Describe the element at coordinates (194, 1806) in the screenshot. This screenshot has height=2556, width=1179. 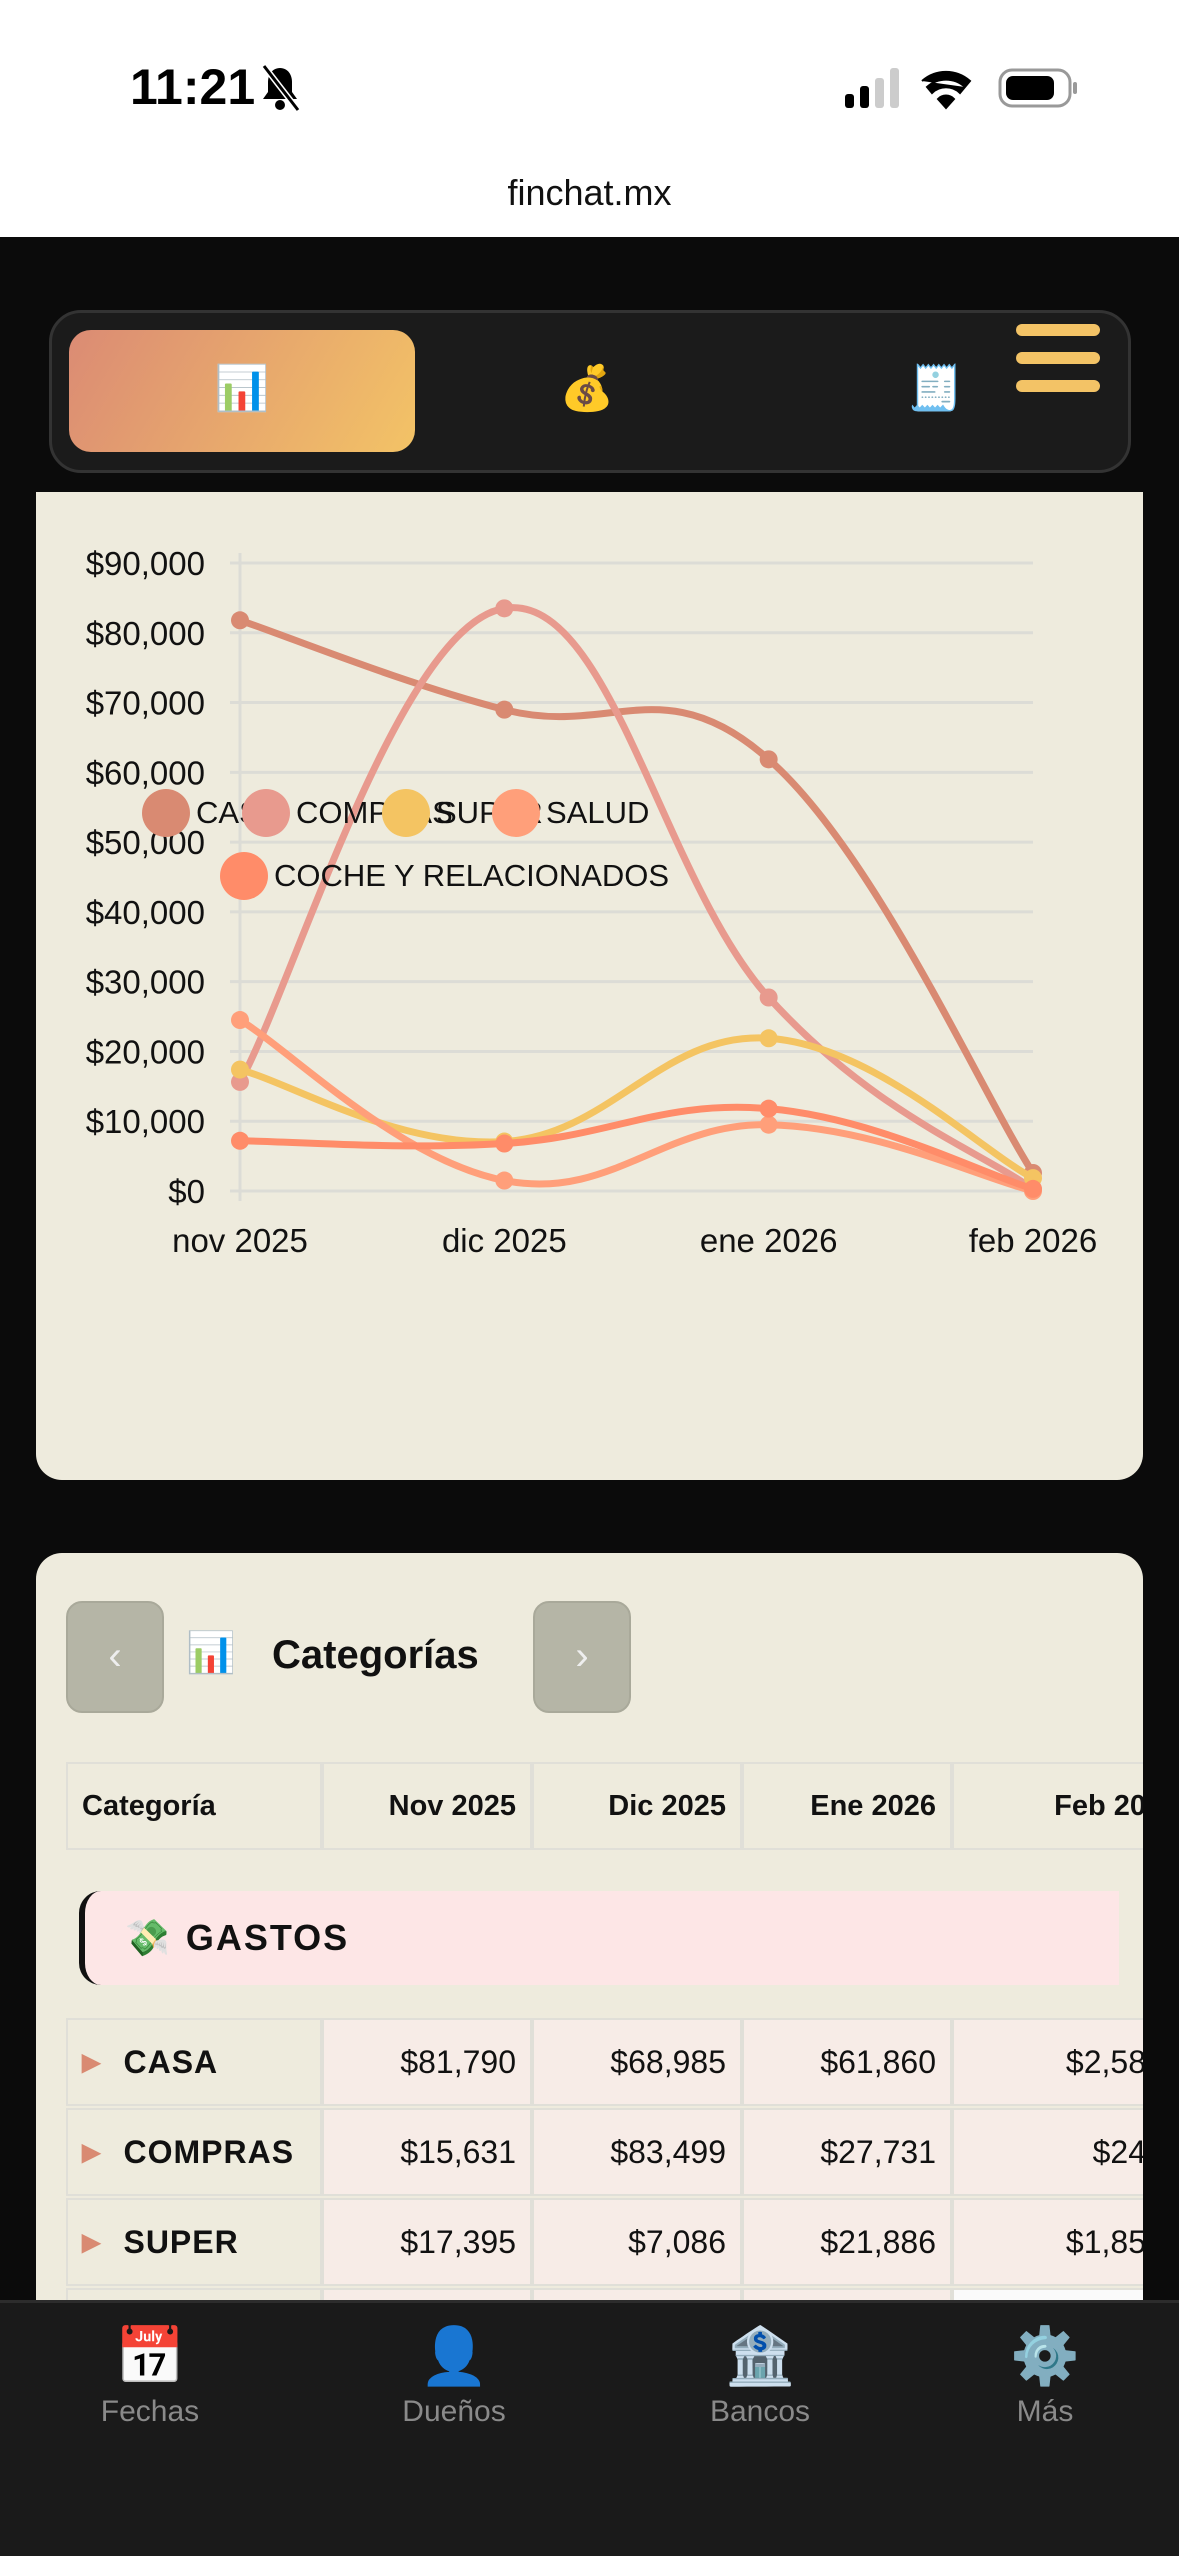
I see `column-header: Categoría` at that location.